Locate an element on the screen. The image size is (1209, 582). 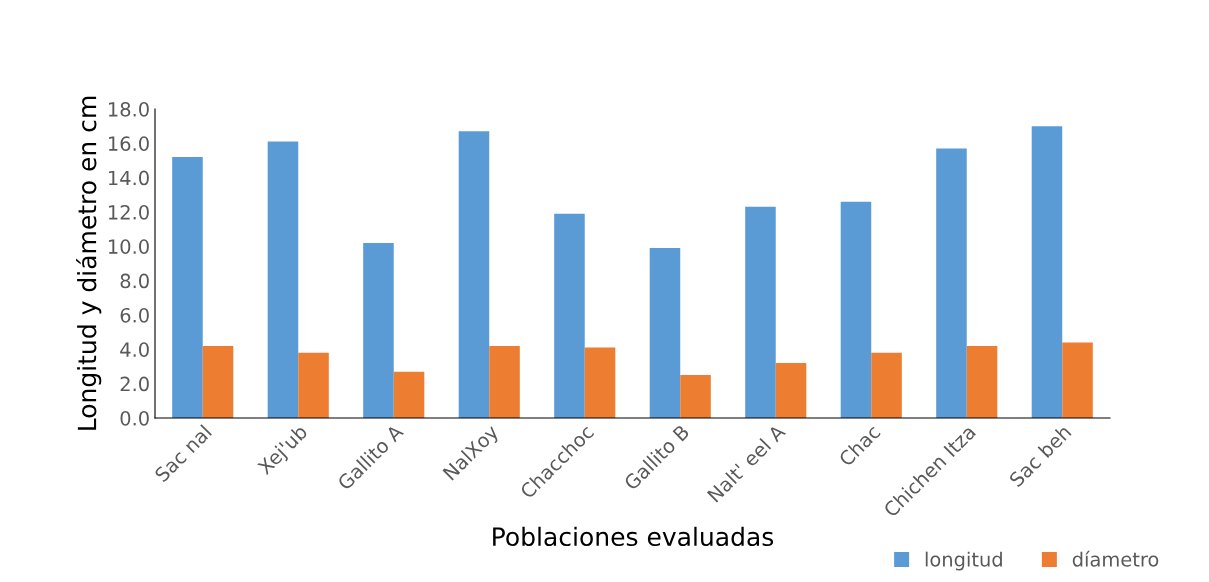
y-tick-label: 14.0 is located at coordinates (128, 178).